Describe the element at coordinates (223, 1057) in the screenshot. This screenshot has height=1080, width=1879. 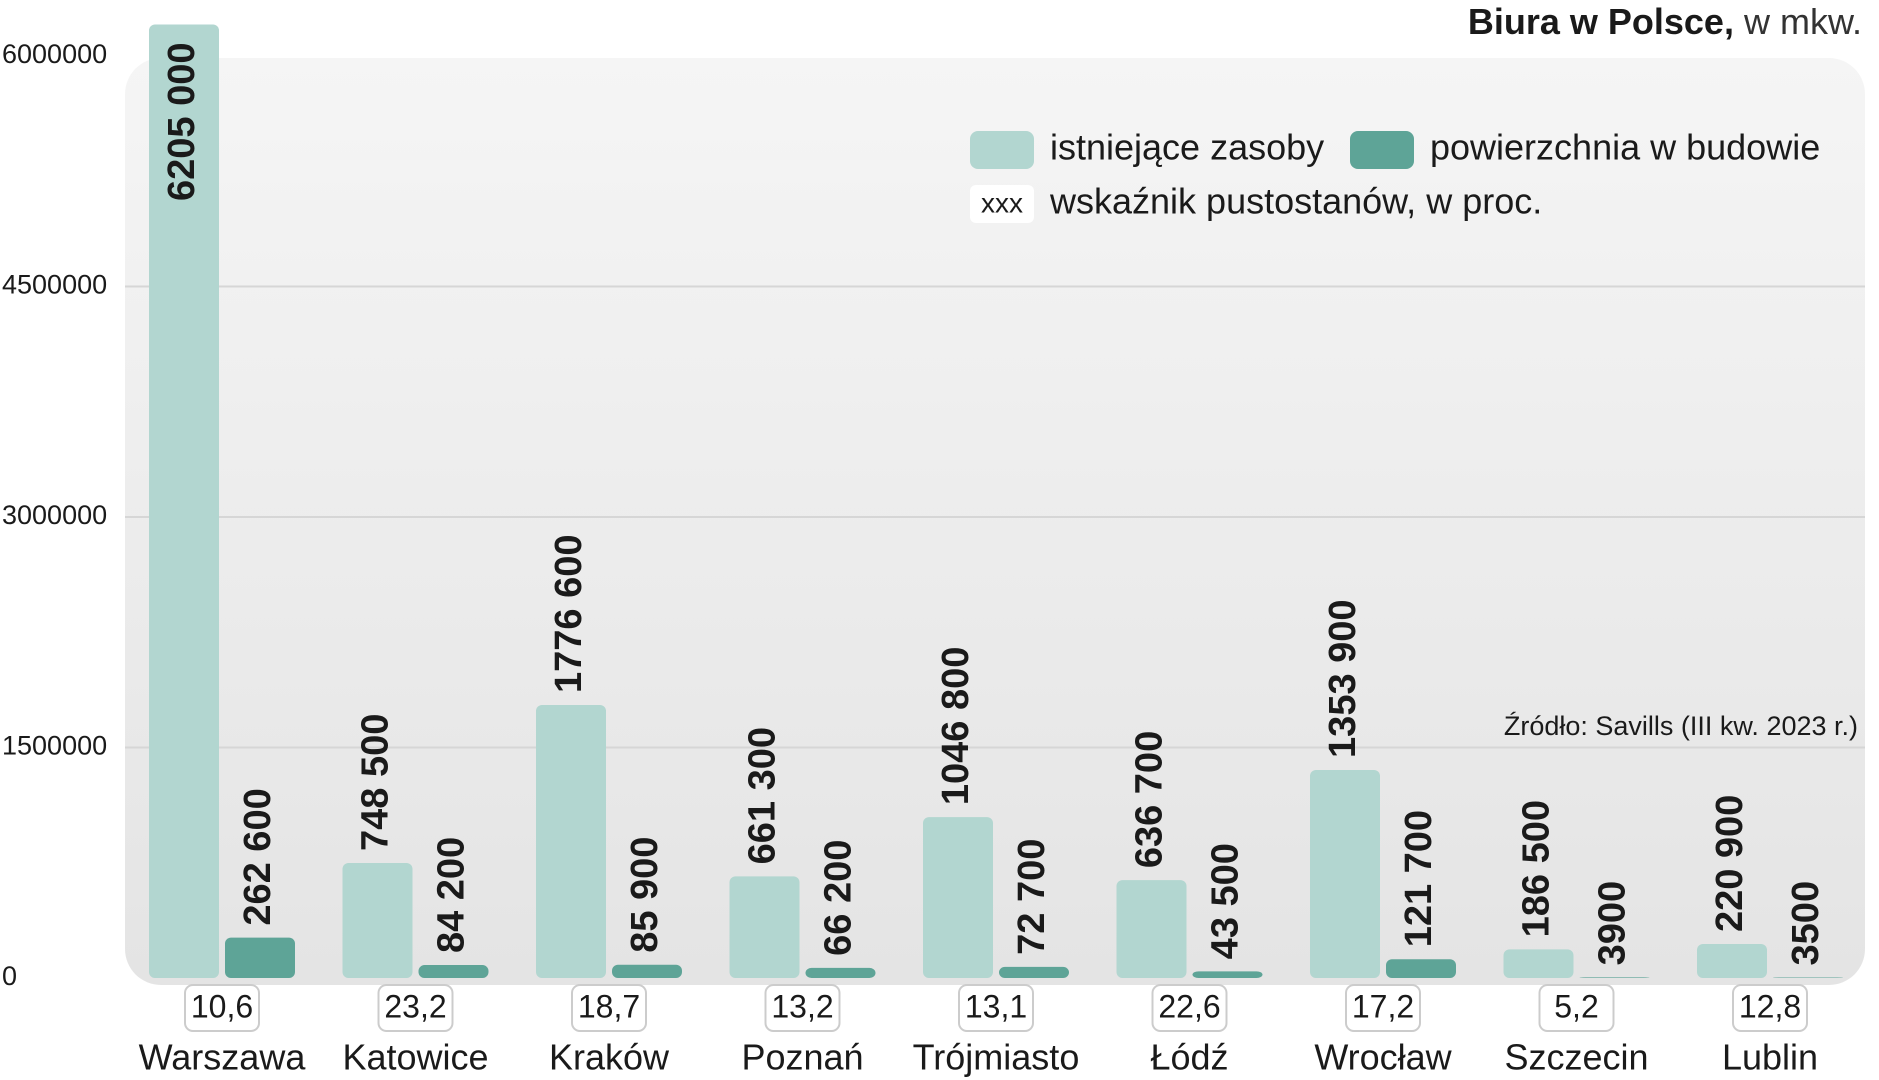
I see `x-tick-label: Warszawa` at that location.